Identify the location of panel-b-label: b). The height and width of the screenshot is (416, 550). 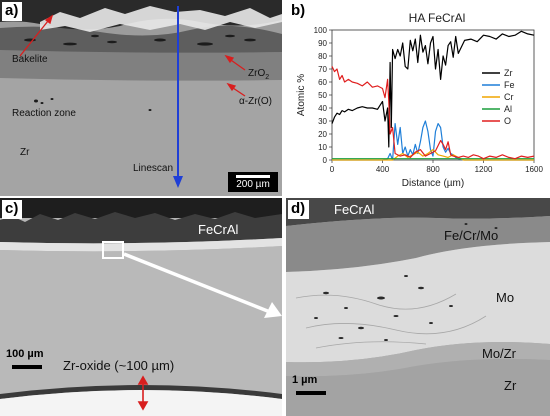
(299, 11).